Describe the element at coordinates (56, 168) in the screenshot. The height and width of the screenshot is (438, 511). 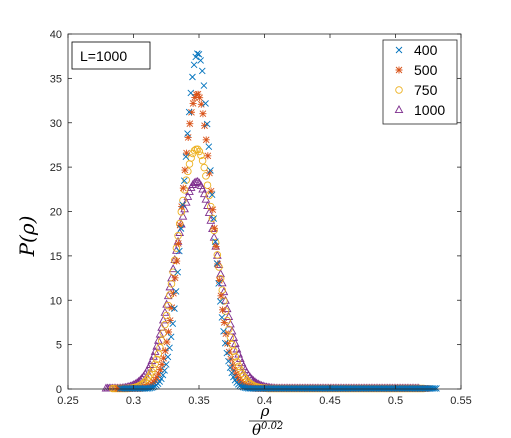
I see `y-tick-label: 25` at that location.